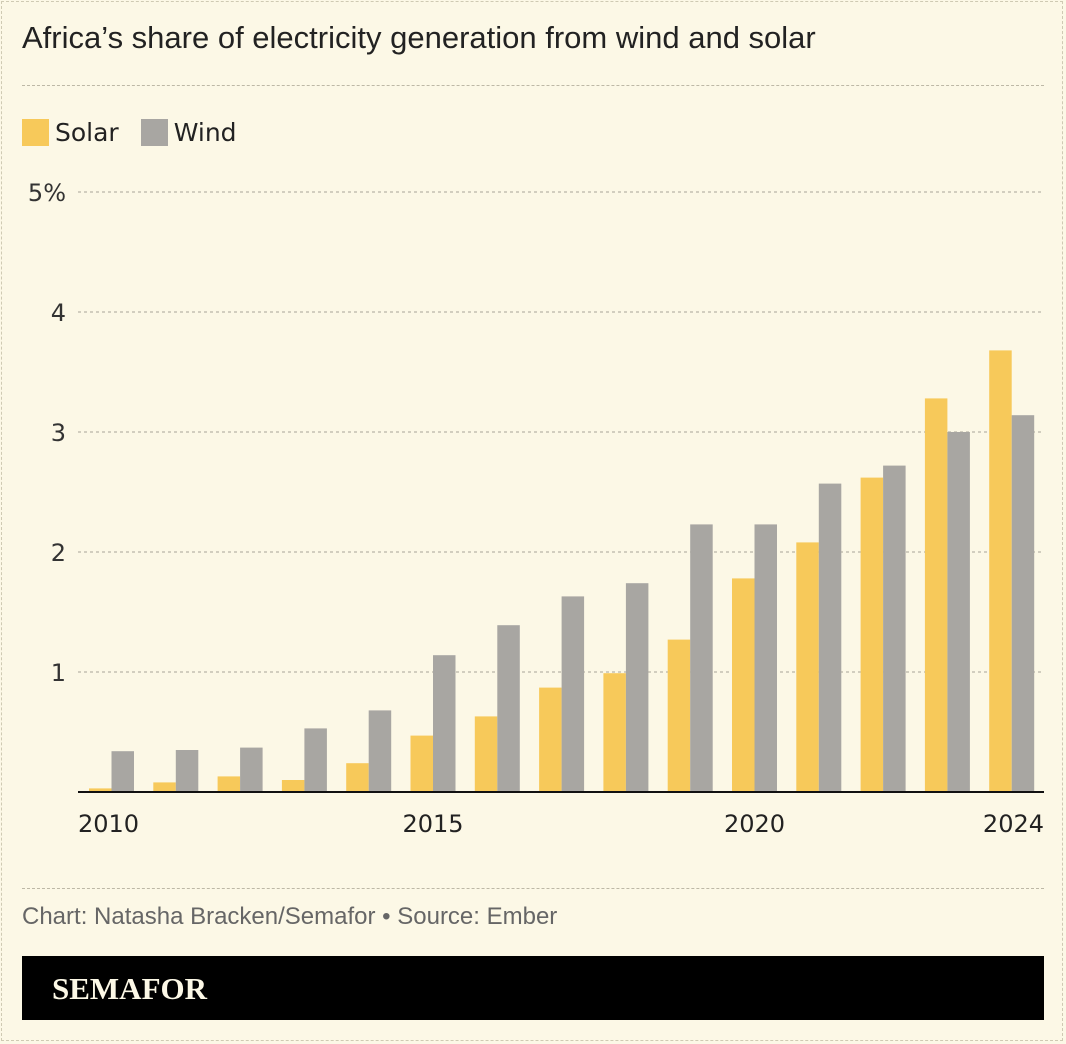  Describe the element at coordinates (486, 754) in the screenshot. I see `bar-solar-2016` at that location.